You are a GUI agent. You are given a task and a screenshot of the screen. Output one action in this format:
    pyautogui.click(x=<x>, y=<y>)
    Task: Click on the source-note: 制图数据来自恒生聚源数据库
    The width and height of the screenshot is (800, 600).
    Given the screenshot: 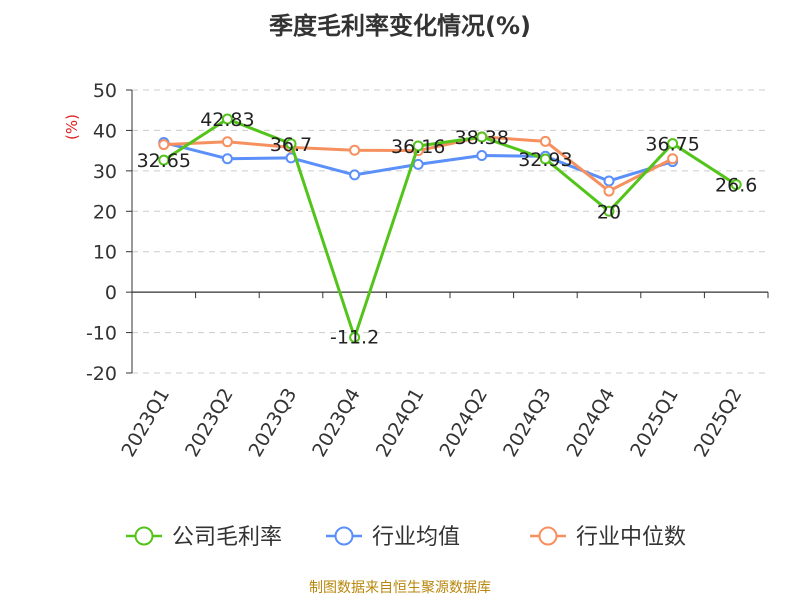 What is the action you would take?
    pyautogui.click(x=400, y=588)
    